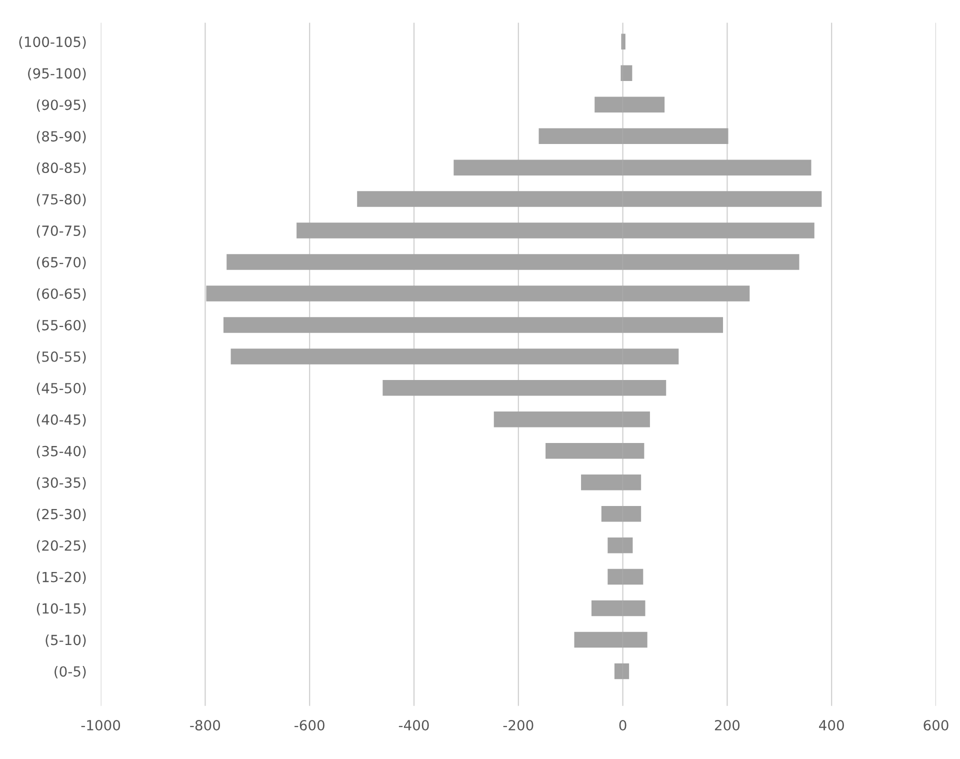 The height and width of the screenshot is (759, 960). Describe the element at coordinates (61, 389) in the screenshot. I see `y-tick-label: (45-50)` at that location.